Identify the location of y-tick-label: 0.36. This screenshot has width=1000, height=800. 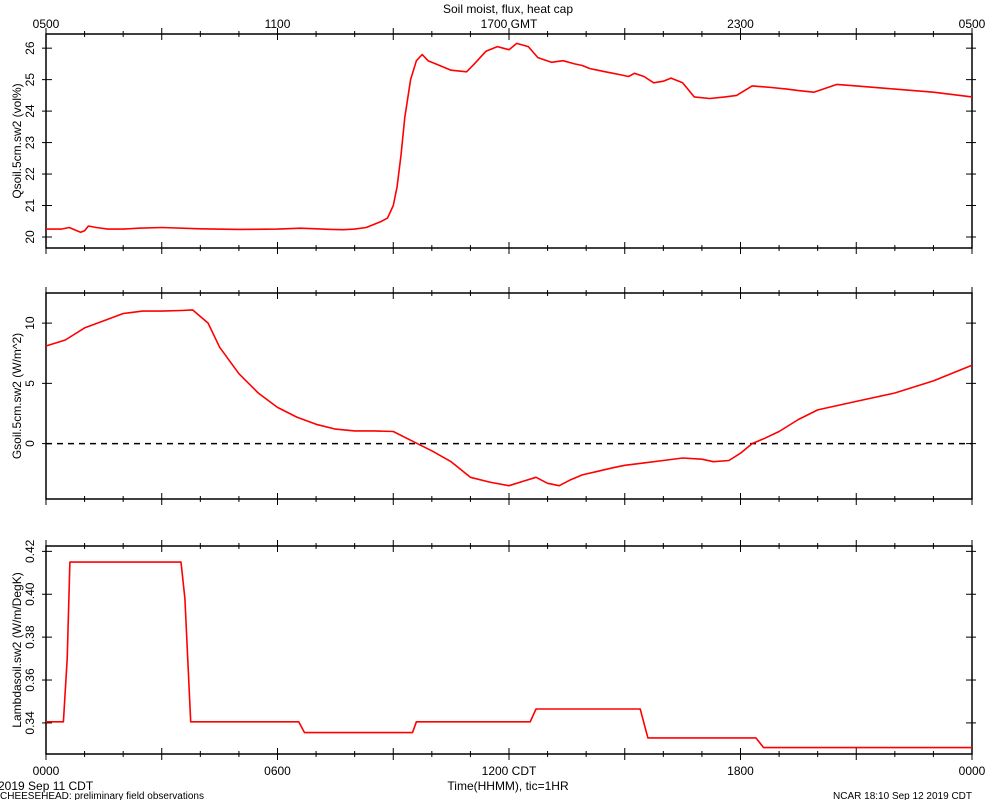
(30, 680).